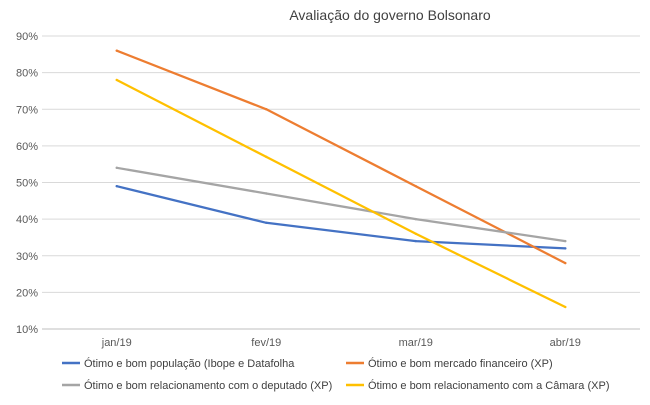  Describe the element at coordinates (460, 363) in the screenshot. I see `legend-label-2: Ótimo e bom mercado financeiro (XP)` at that location.